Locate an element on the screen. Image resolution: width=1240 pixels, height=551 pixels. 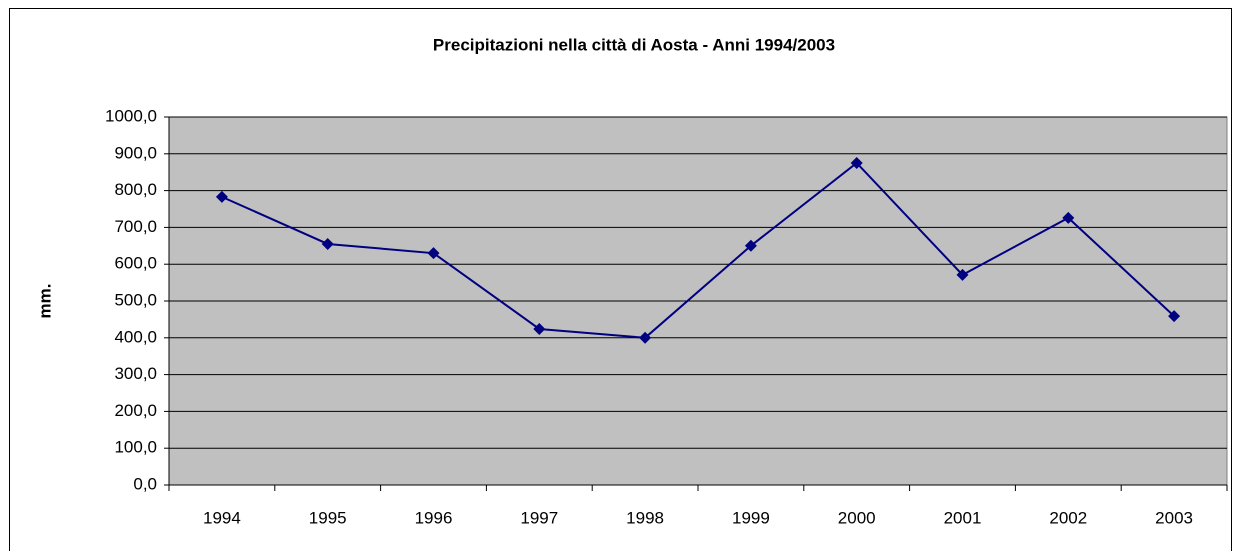
y-tick-label: 800,0 is located at coordinates (135, 189).